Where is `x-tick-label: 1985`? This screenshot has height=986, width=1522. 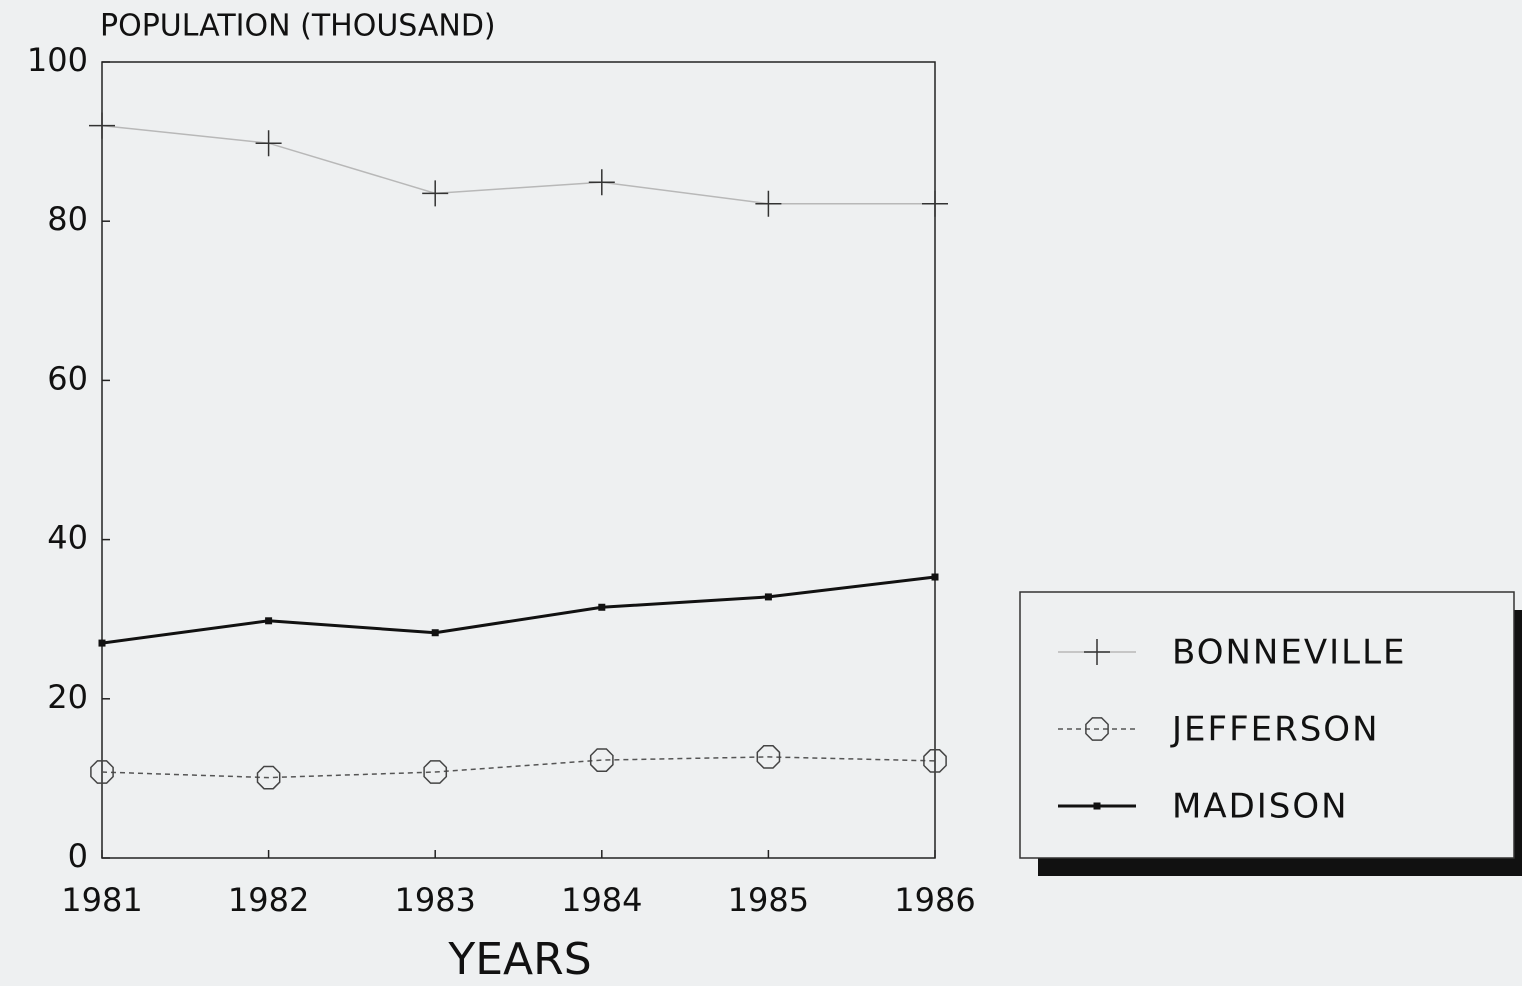
x-tick-label: 1985 is located at coordinates (768, 900).